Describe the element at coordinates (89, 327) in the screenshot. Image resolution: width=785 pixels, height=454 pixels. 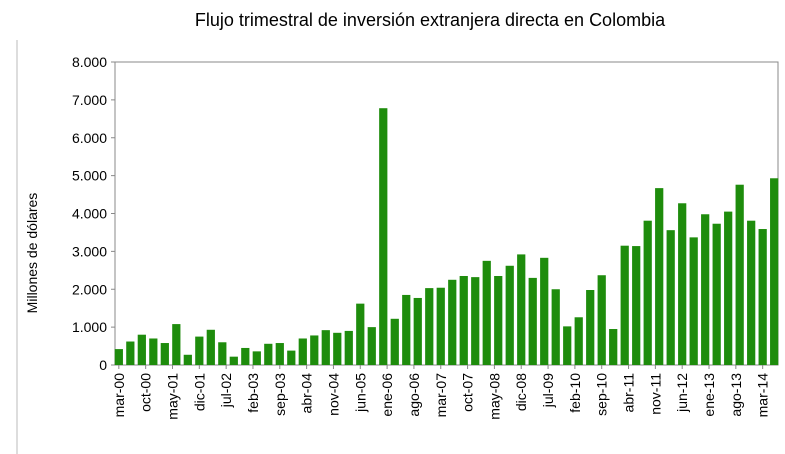
I see `y-tick-label: 1.000` at that location.